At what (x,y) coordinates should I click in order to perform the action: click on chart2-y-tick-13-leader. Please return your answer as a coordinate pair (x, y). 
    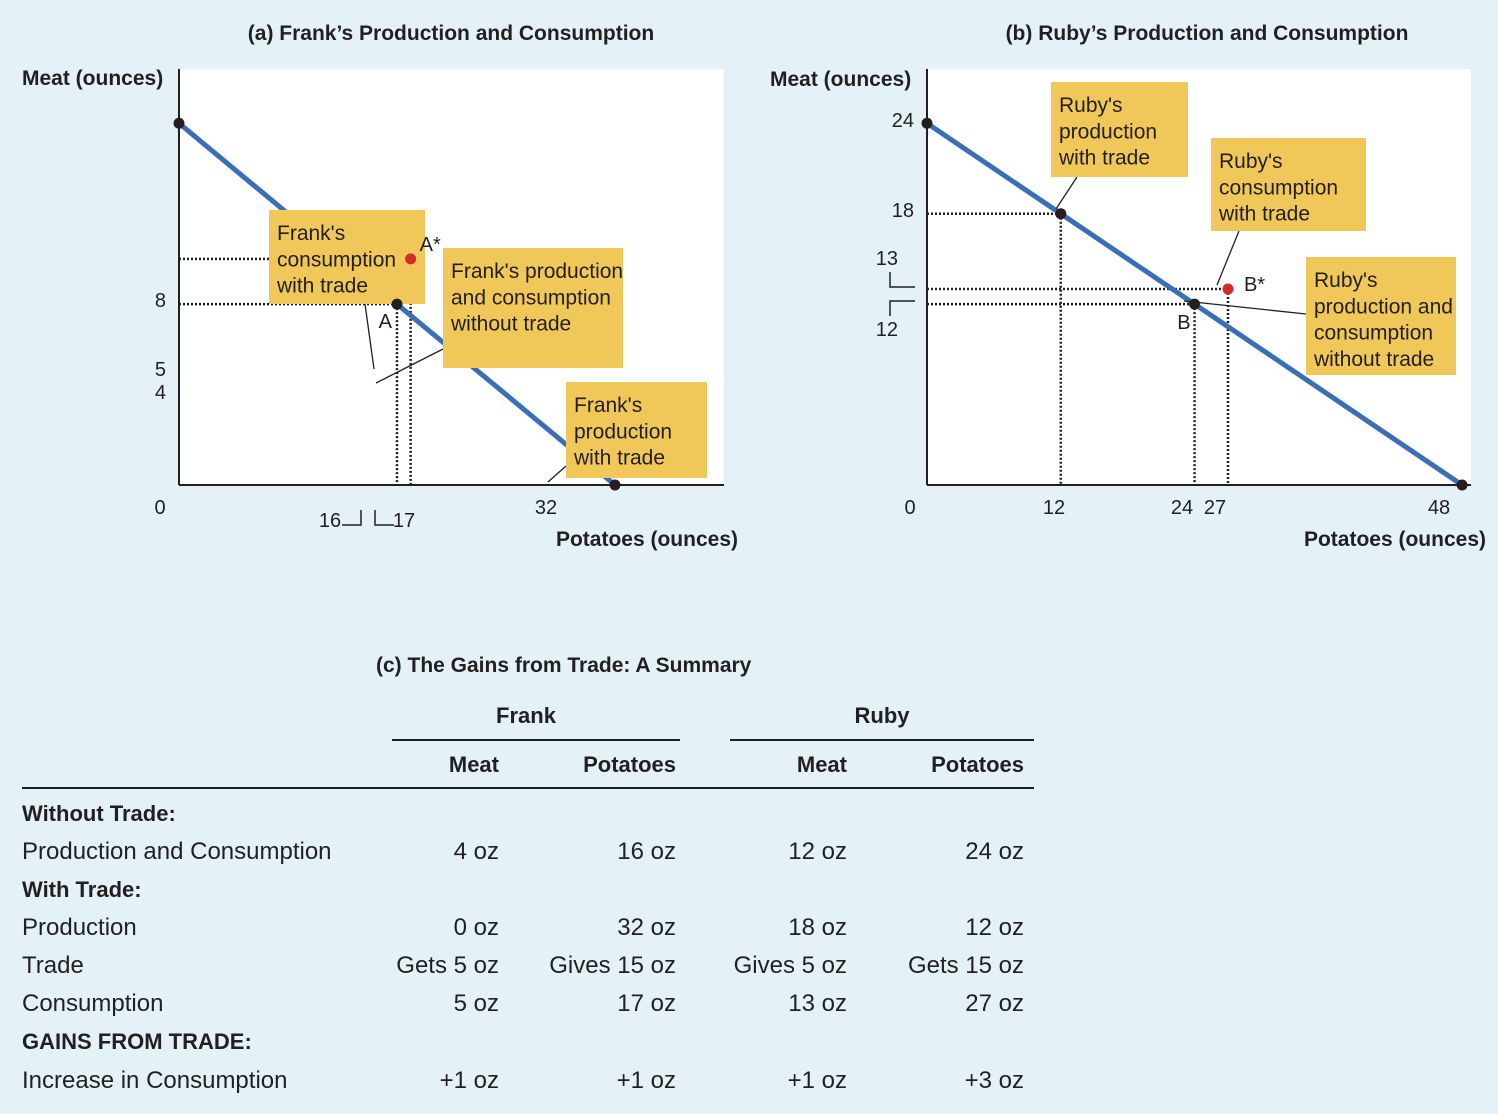
    Looking at the image, I should click on (902, 280).